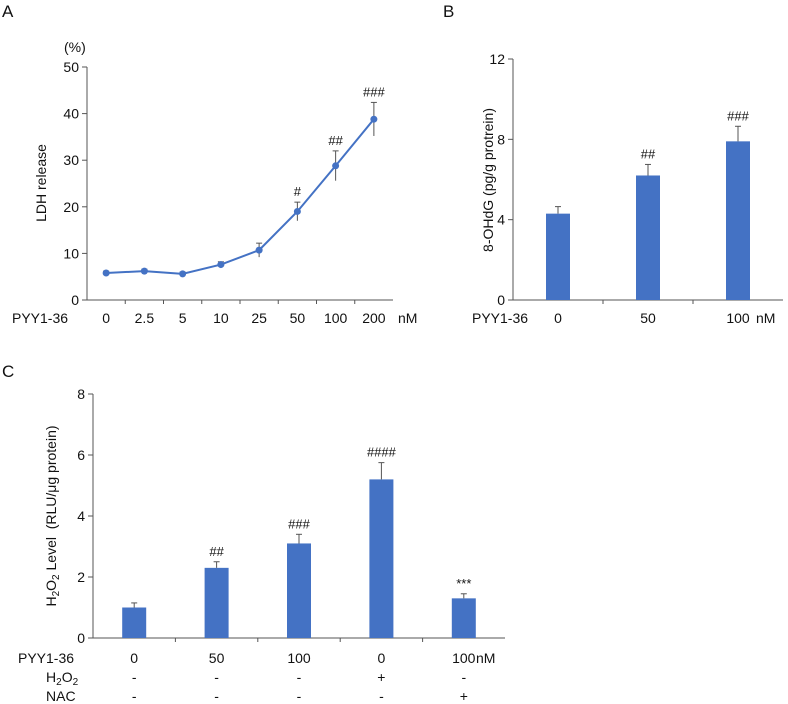  I want to click on panel-c-row-label-pyy: PYY1-36, so click(46, 658).